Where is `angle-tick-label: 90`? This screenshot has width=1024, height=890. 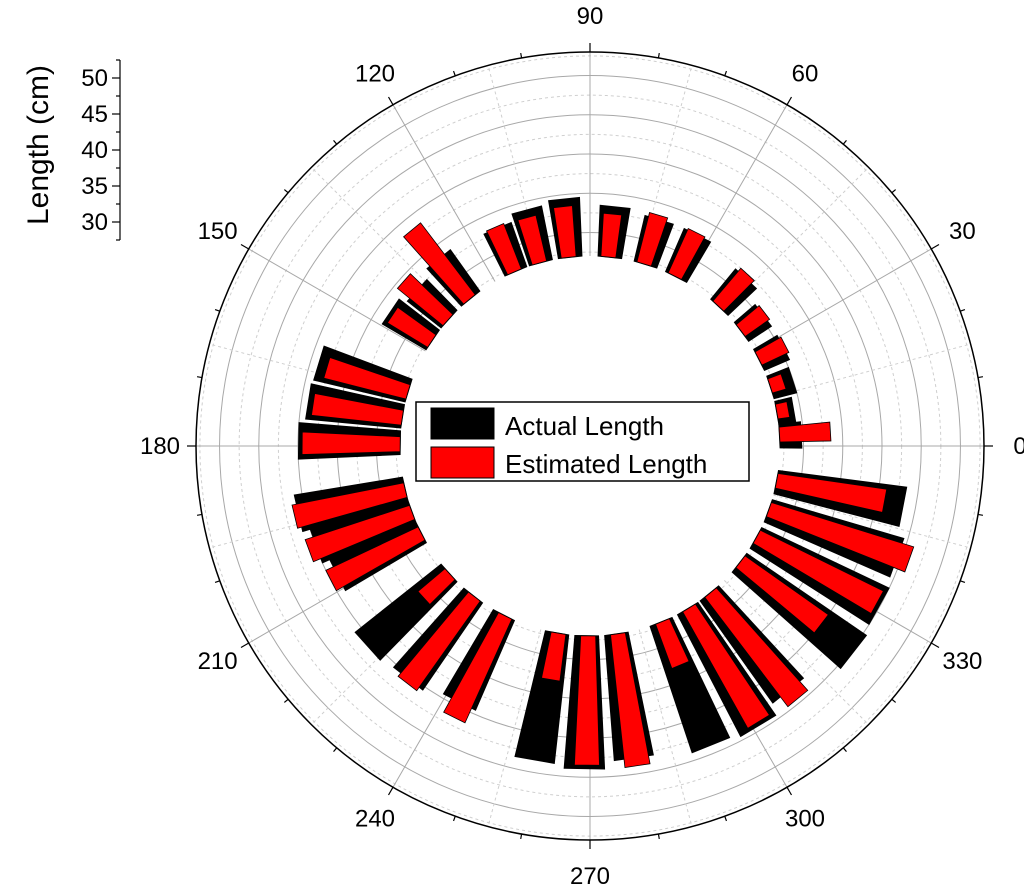
angle-tick-label: 90 is located at coordinates (590, 16).